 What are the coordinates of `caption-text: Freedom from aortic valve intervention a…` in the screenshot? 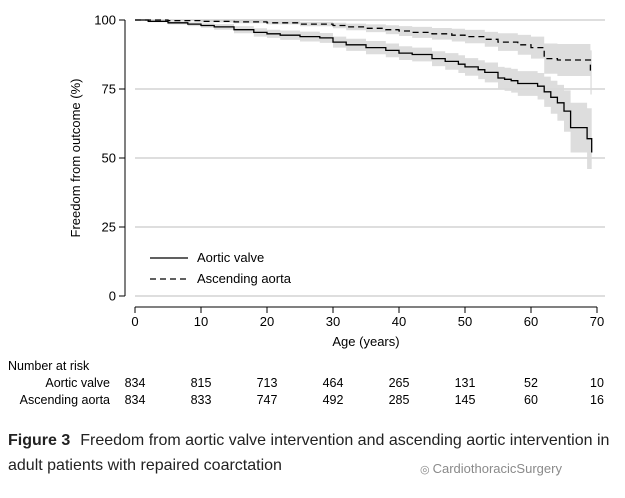 It's located at (309, 453).